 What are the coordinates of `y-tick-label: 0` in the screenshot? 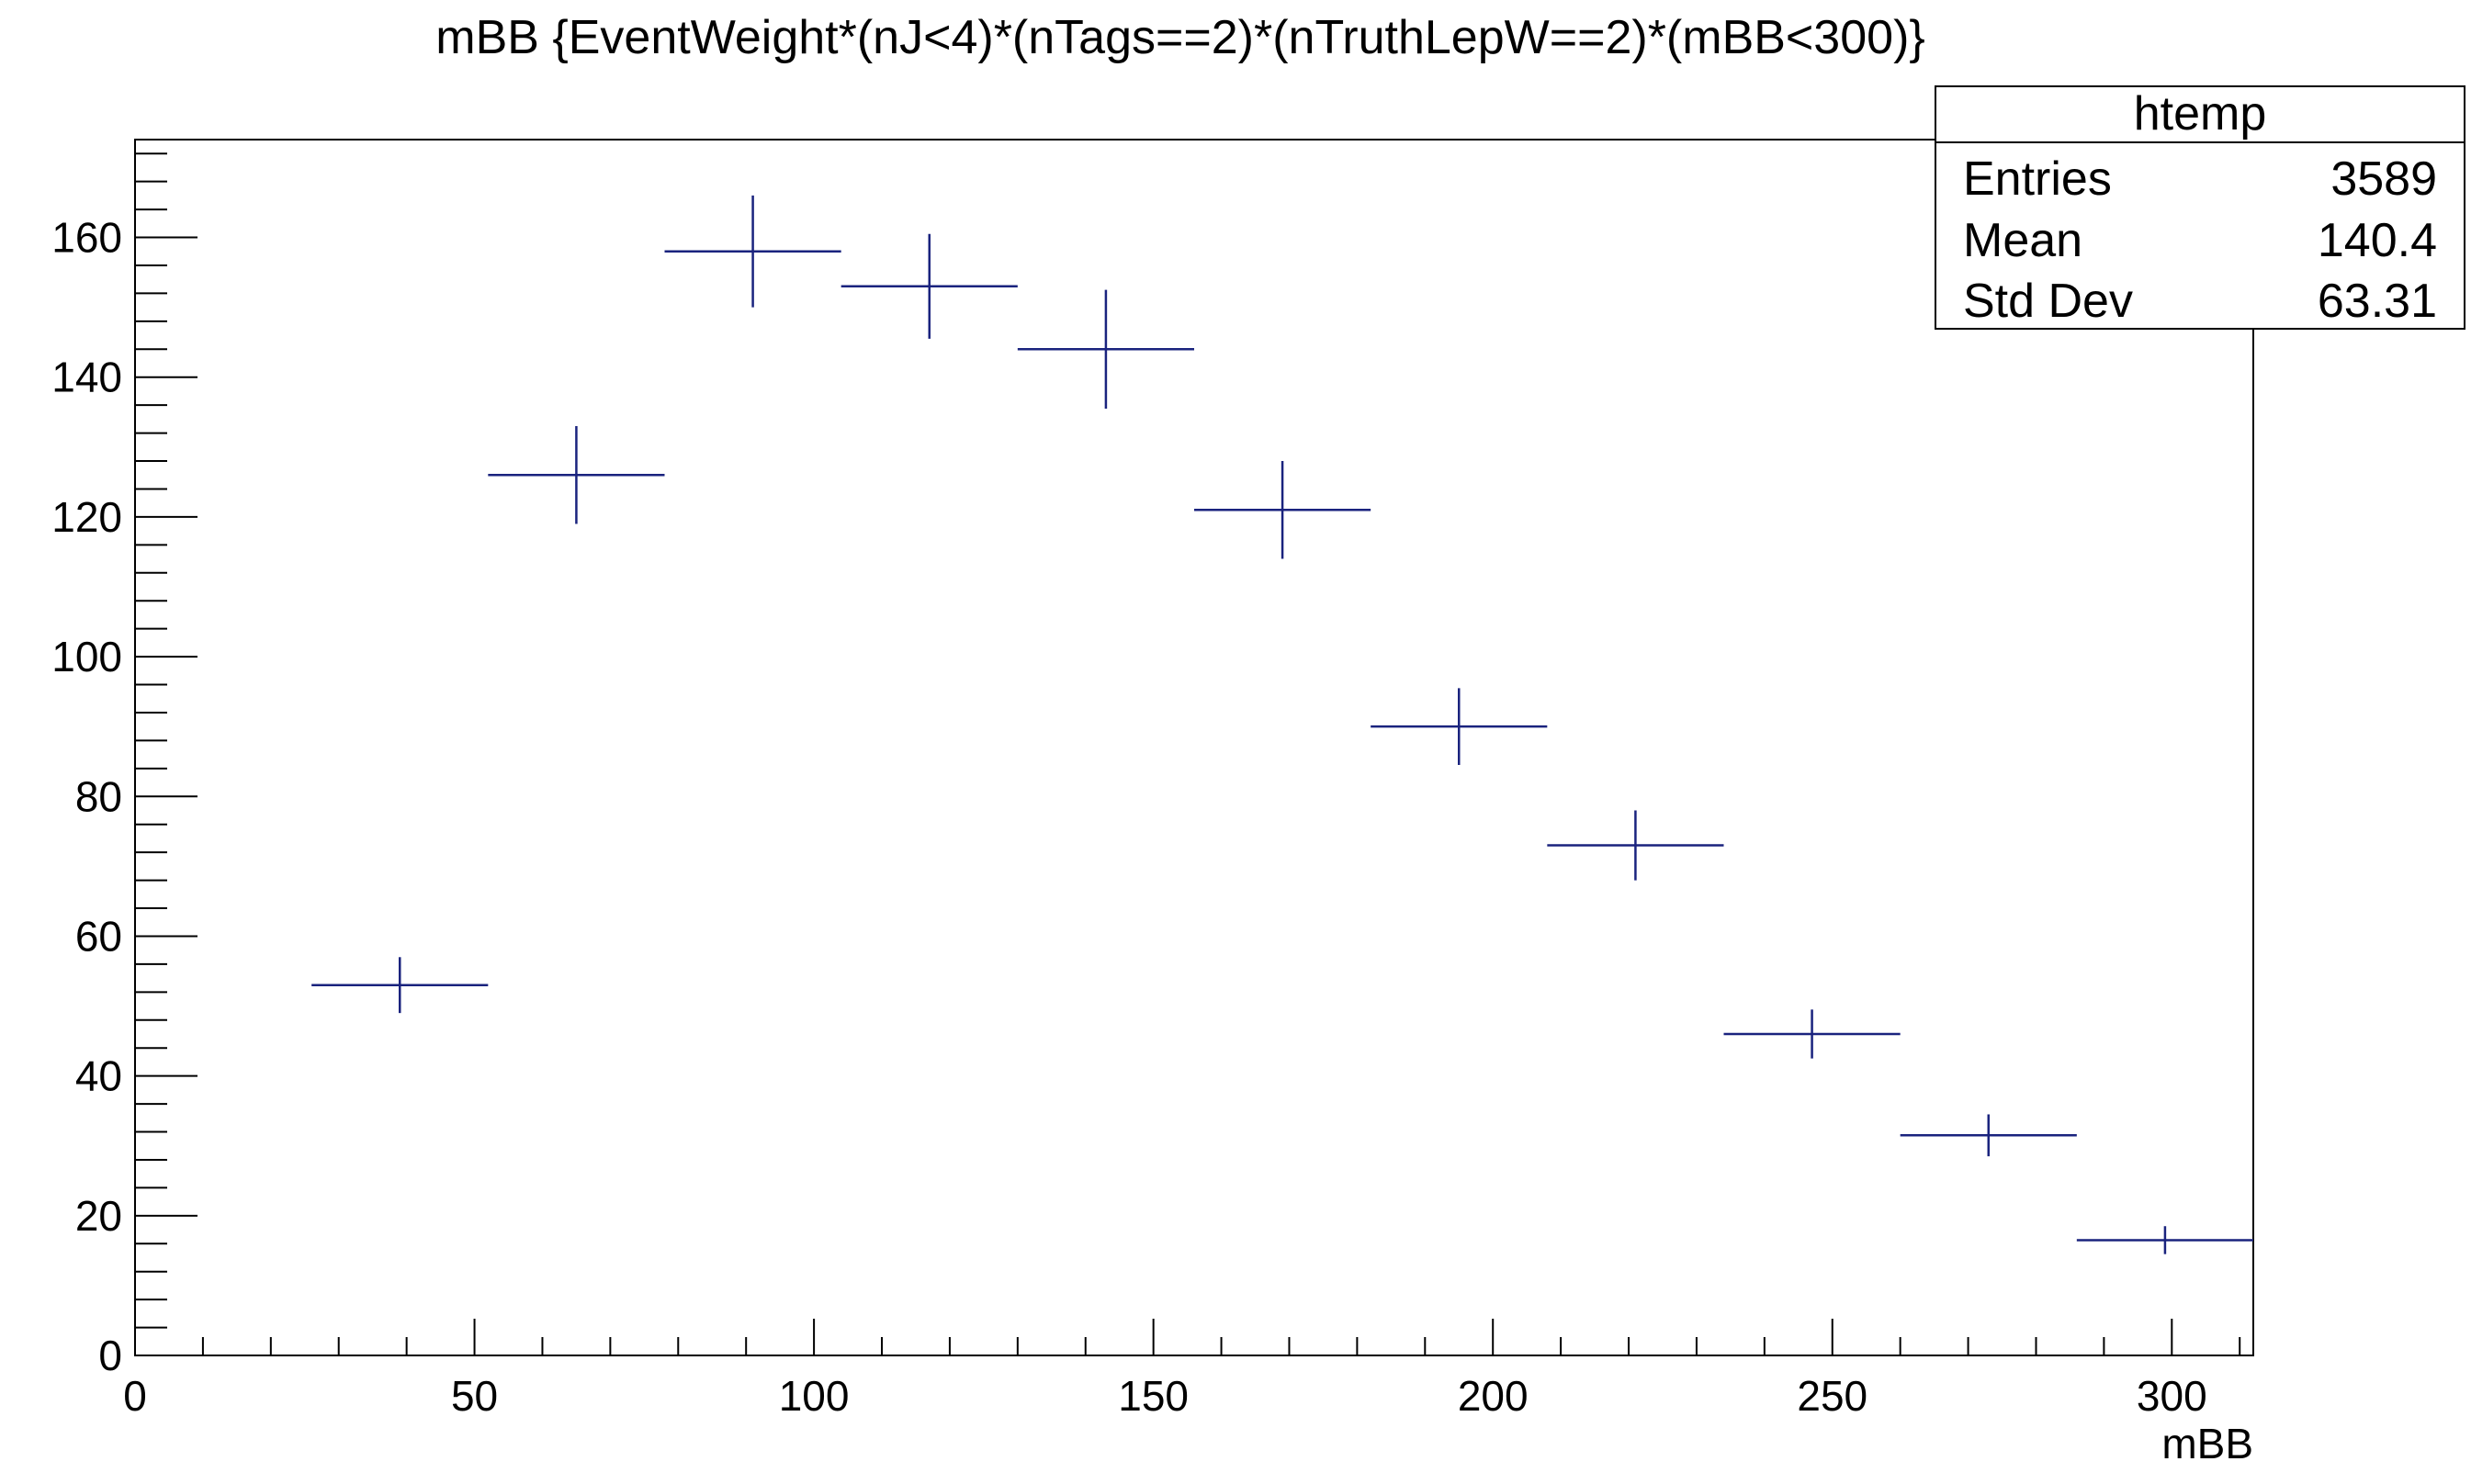 It's located at (110, 1356).